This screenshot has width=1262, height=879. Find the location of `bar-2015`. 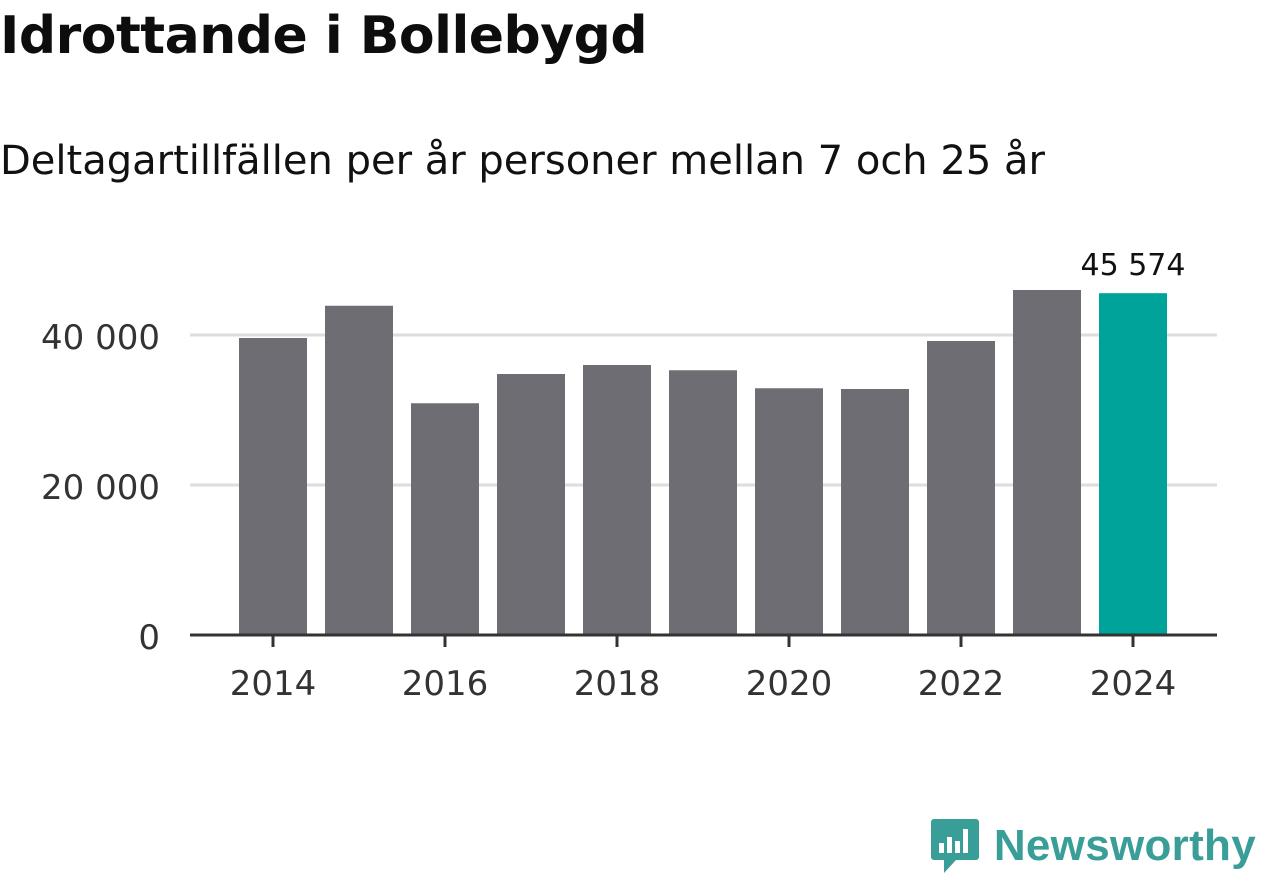

bar-2015 is located at coordinates (359, 470).